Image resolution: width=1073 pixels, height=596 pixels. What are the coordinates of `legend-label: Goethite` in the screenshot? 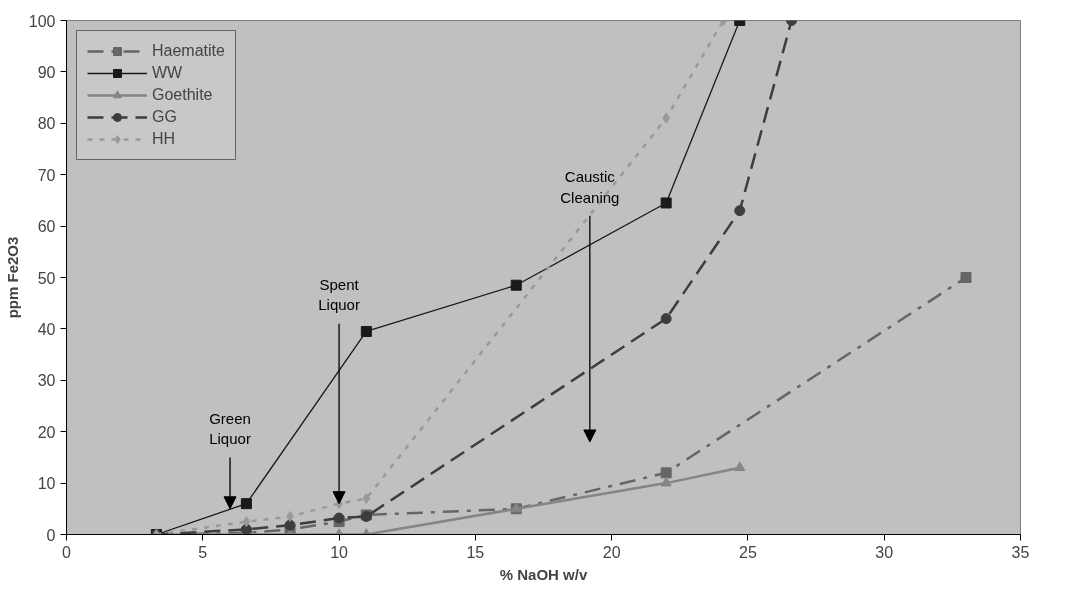 It's located at (182, 95).